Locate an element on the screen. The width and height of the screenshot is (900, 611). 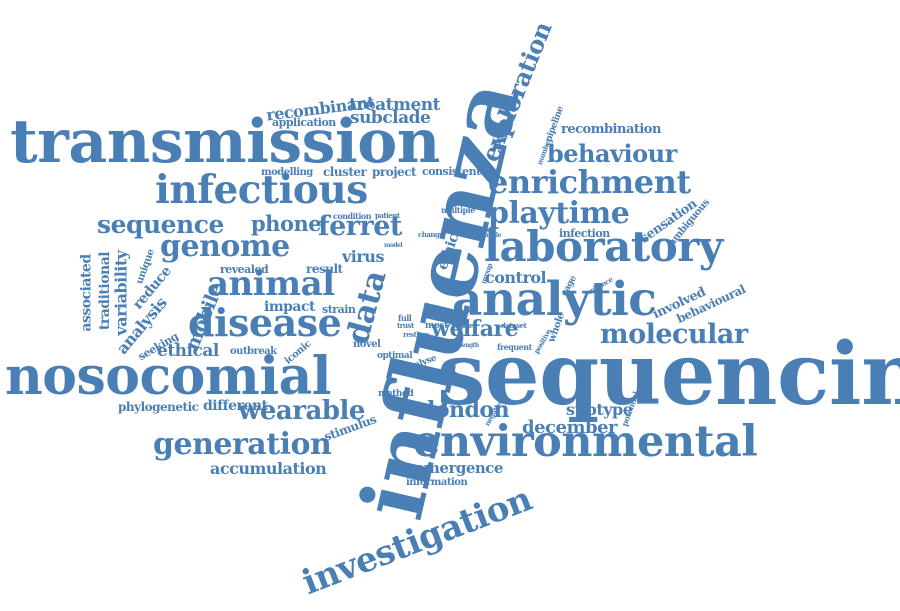
word-subclade: subclade is located at coordinates (390, 118).